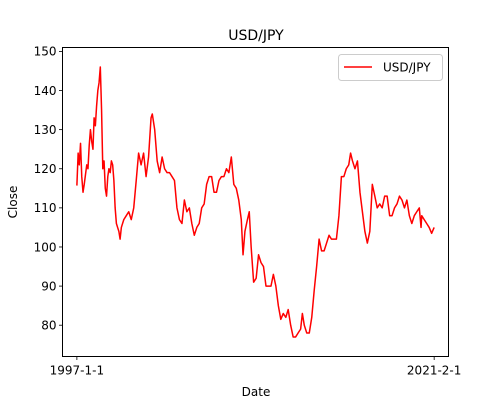 This screenshot has height=400, width=500. Describe the element at coordinates (45, 169) in the screenshot. I see `y-tick-label: 120` at that location.